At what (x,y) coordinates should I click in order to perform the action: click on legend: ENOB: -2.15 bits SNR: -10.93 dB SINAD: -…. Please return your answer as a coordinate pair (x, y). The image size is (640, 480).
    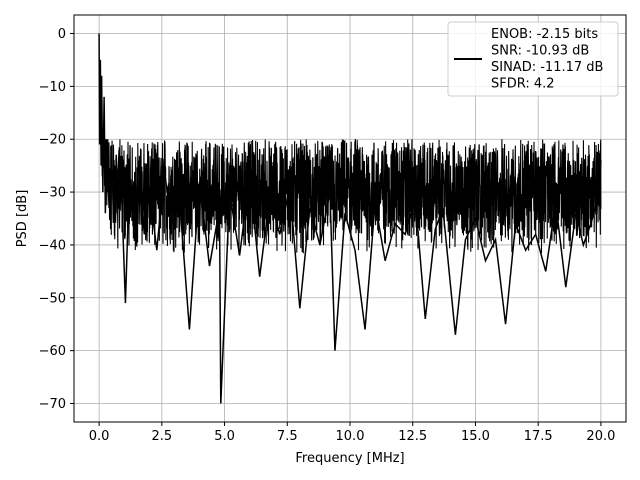
    Looking at the image, I should click on (533, 59).